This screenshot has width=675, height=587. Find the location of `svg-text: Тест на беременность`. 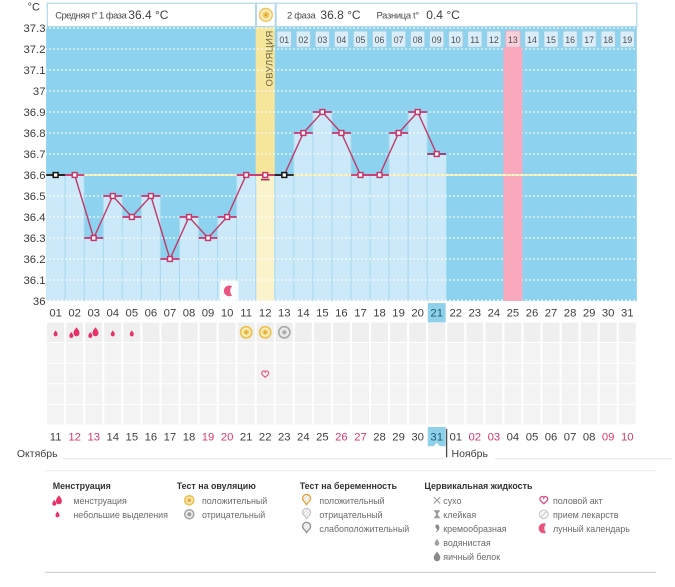

svg-text: Тест на беременность is located at coordinates (349, 486).